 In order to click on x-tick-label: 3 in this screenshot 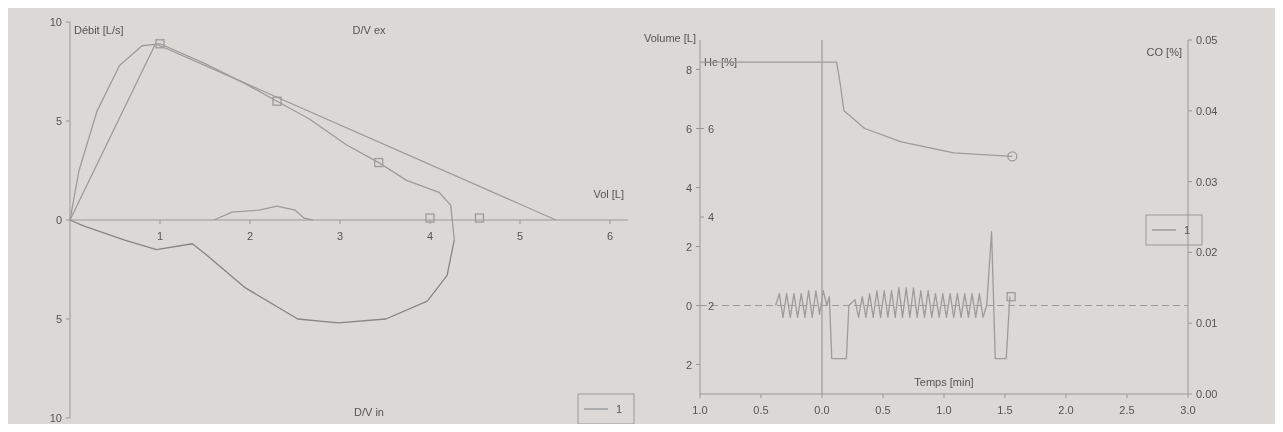, I will do `click(340, 236)`.